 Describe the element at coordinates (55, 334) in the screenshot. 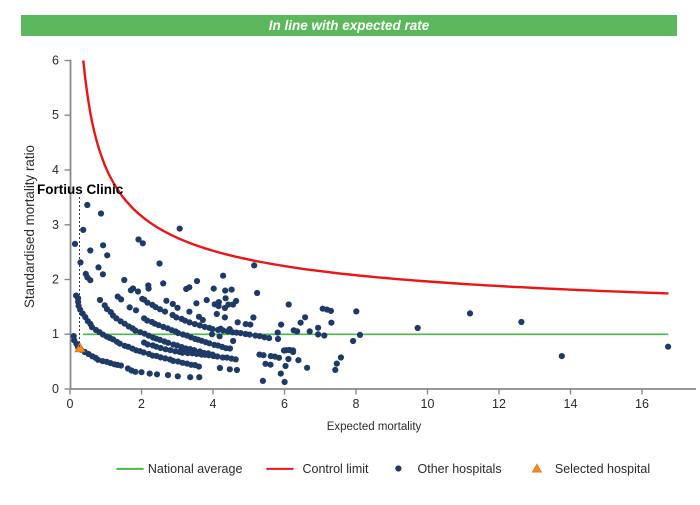

I see `svg-text: 1` at that location.